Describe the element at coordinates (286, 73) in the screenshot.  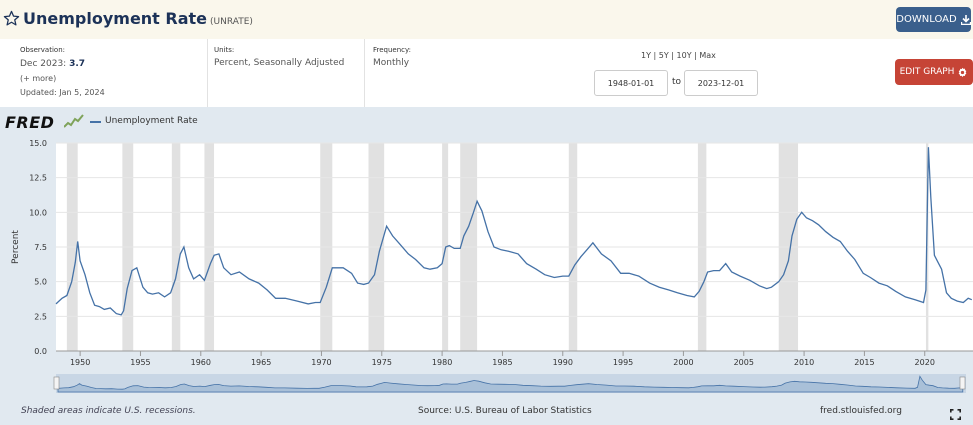
I see `units-section: Units: Percent, Seasonally Adjusted` at that location.